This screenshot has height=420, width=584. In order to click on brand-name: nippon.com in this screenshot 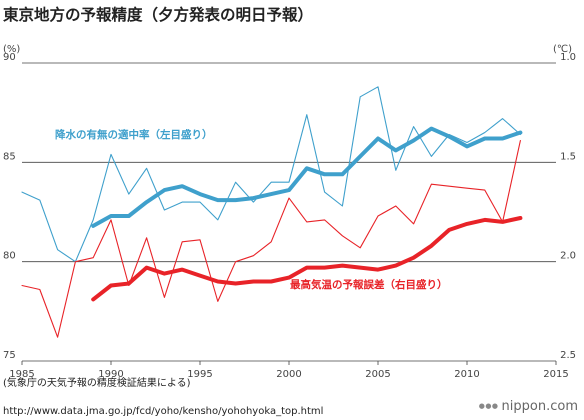, I will do `click(539, 406)`.